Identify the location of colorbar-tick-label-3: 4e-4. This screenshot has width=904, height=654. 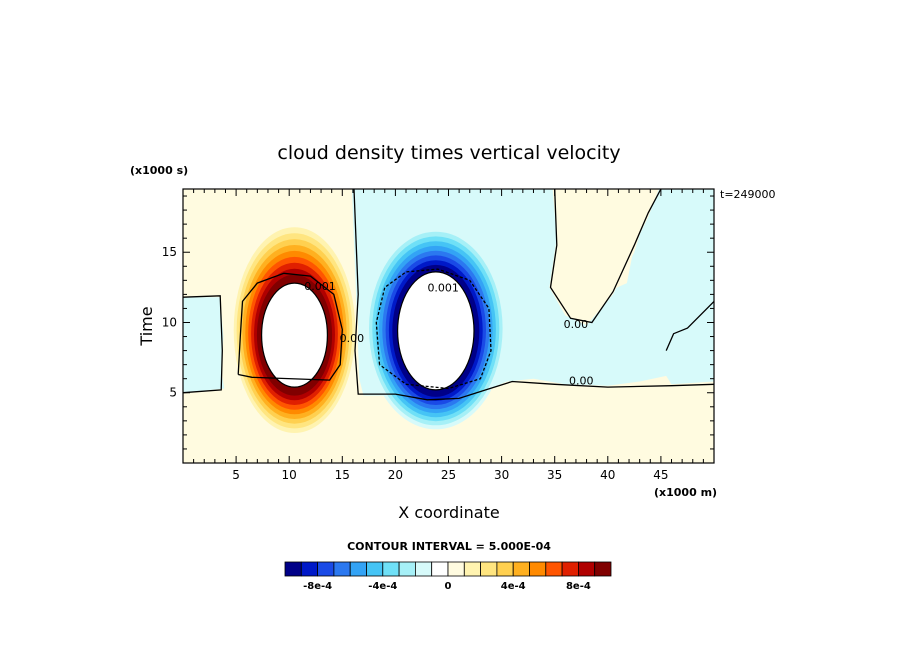
(513, 586).